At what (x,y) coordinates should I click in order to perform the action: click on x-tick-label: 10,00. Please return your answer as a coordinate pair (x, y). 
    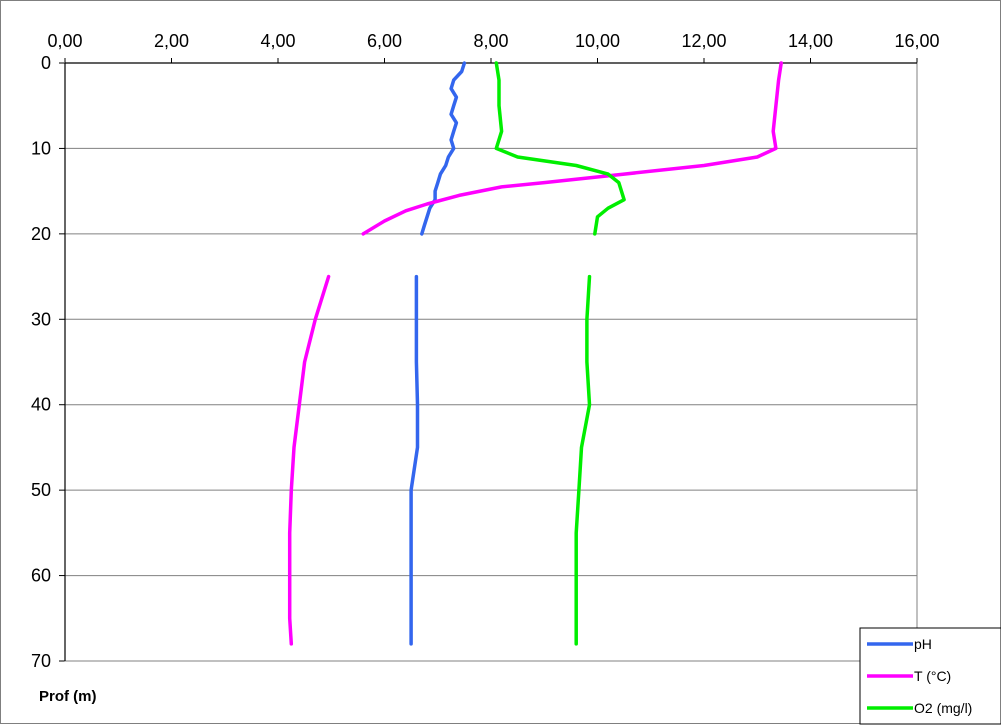
    Looking at the image, I should click on (597, 41).